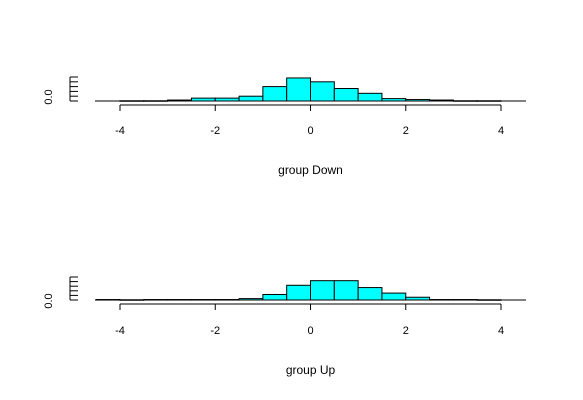  What do you see at coordinates (310, 170) in the screenshot?
I see `x-axis-title: group Down` at bounding box center [310, 170].